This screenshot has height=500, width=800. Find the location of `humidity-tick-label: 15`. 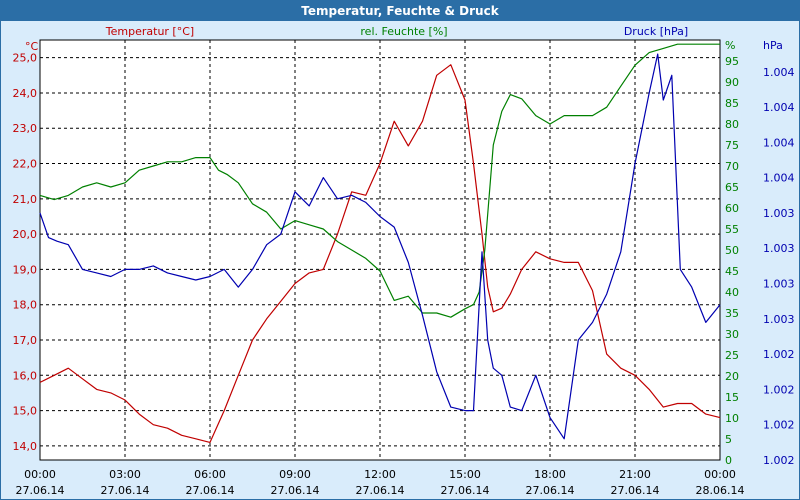

humidity-tick-label: 15 is located at coordinates (732, 397).